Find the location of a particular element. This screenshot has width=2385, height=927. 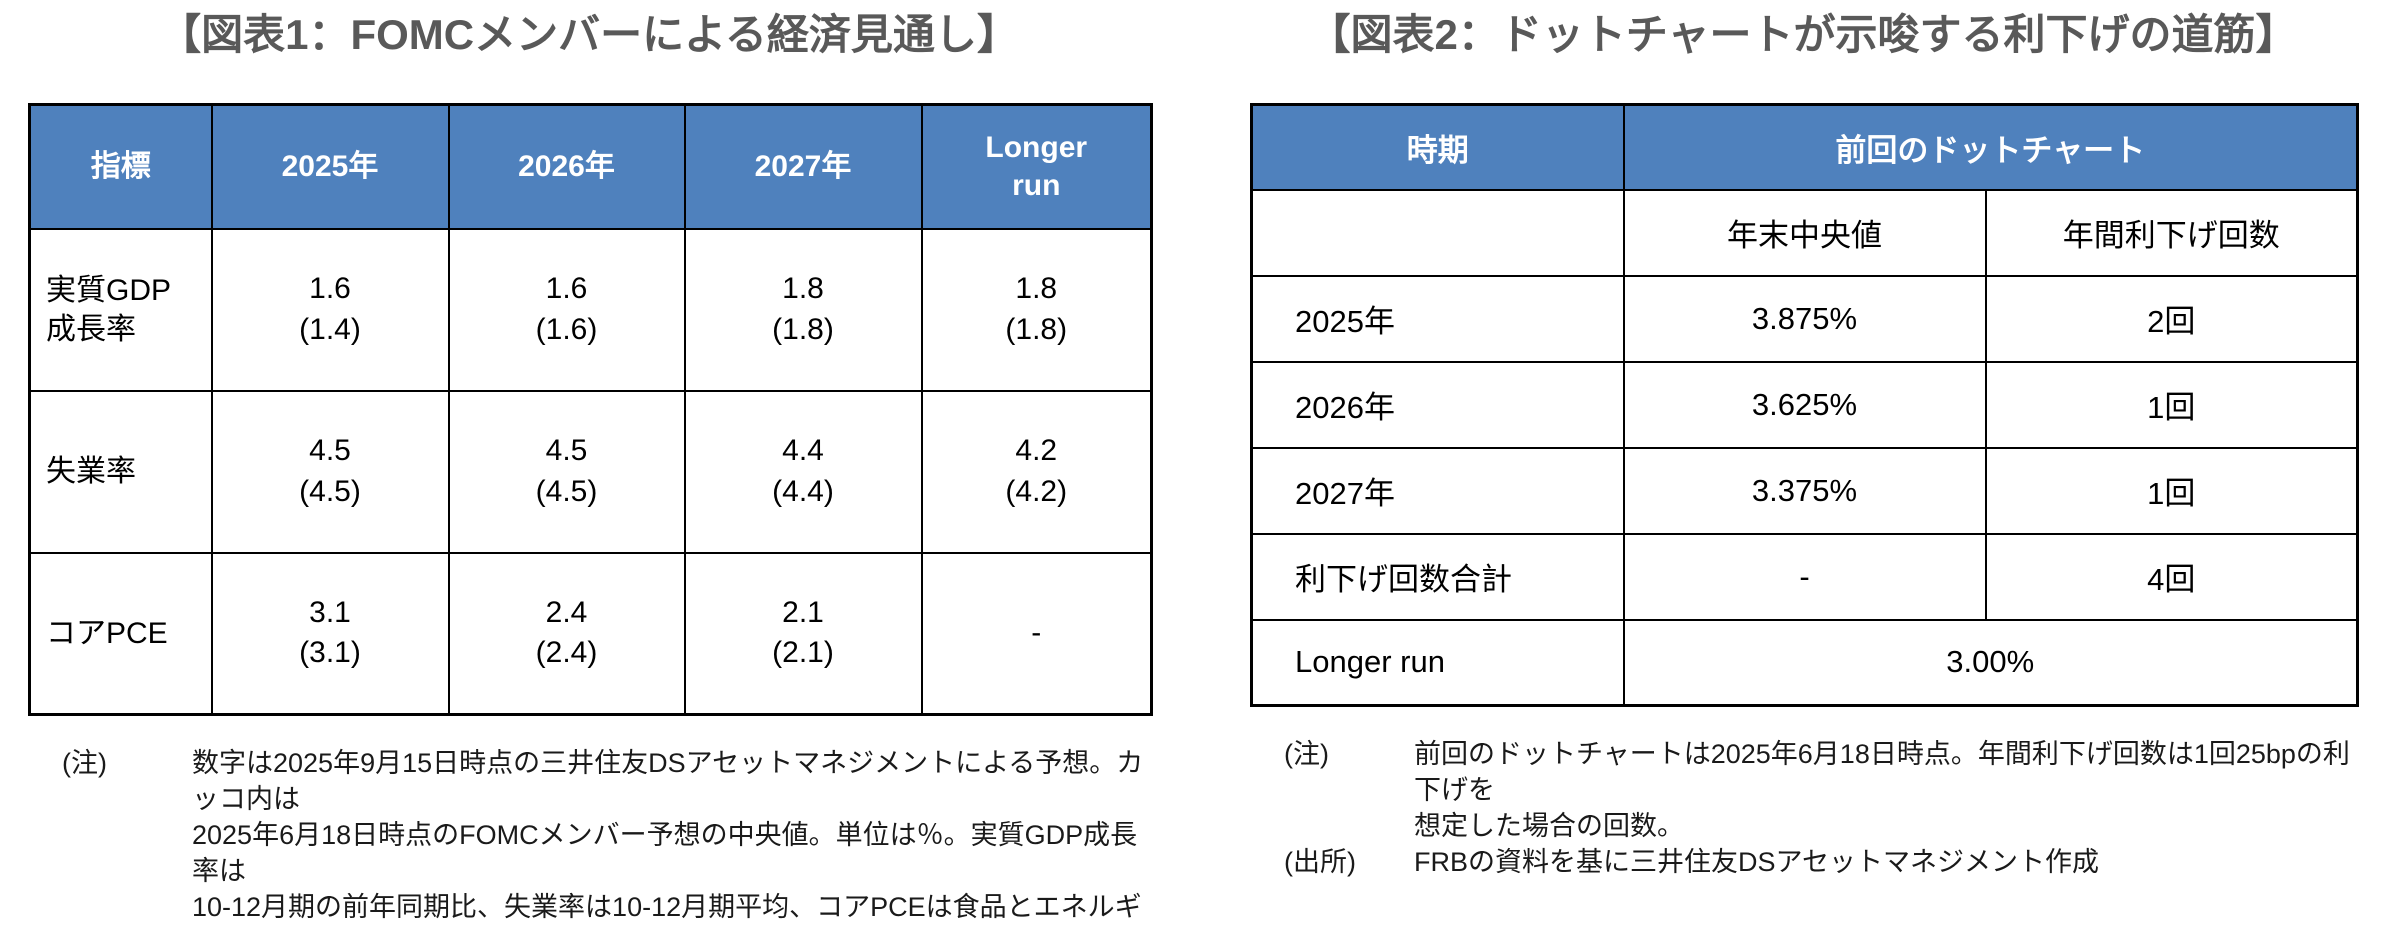

fig2-header-row: 時期 前回のドットチャート is located at coordinates (1804, 147).